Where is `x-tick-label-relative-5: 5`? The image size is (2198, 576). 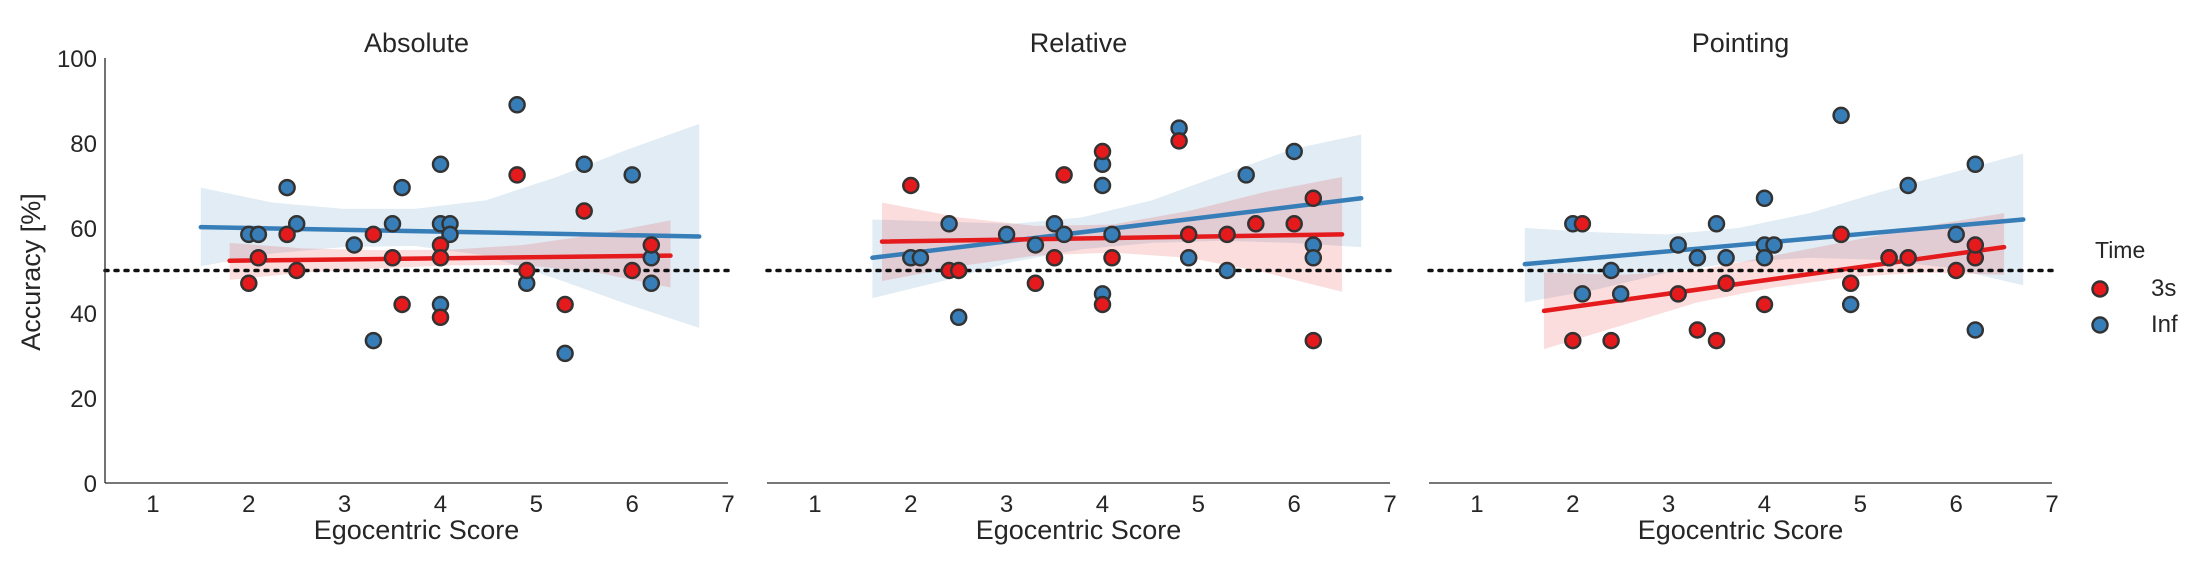 x-tick-label-relative-5: 5 is located at coordinates (1198, 504).